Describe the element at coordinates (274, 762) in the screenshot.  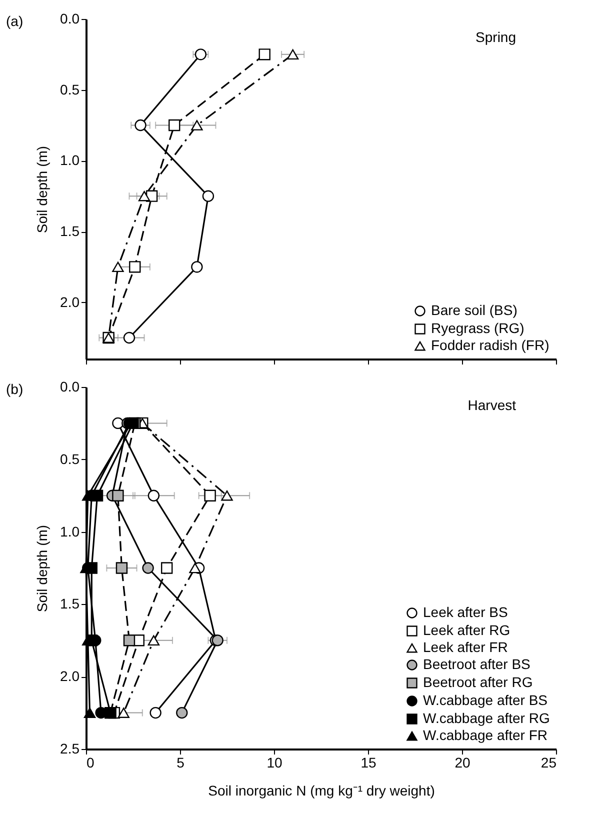
I see `x-tick-label: 10` at that location.